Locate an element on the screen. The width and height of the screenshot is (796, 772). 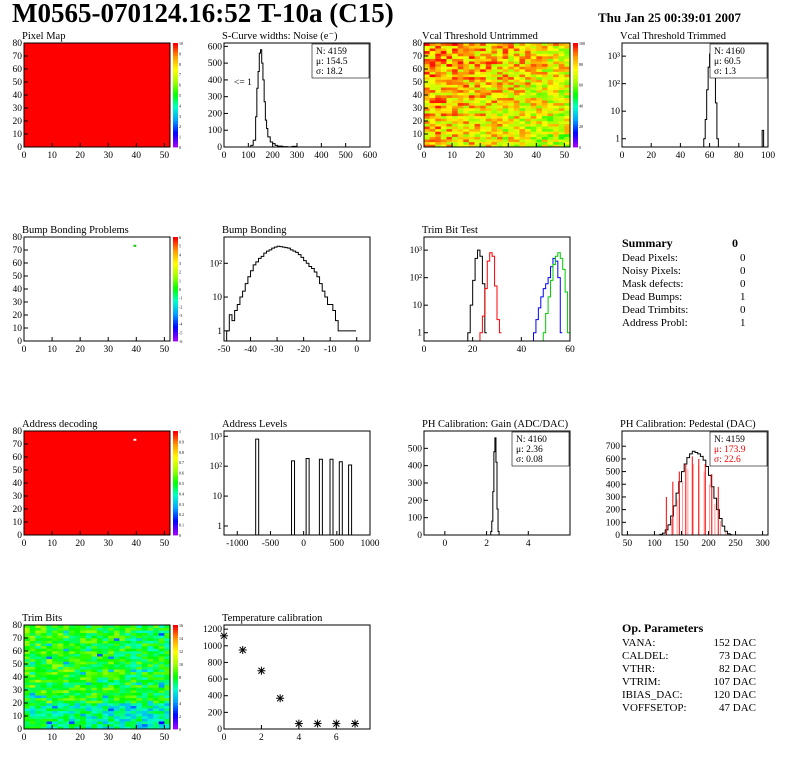
y-tick-label: 10 is located at coordinates (218, 497).